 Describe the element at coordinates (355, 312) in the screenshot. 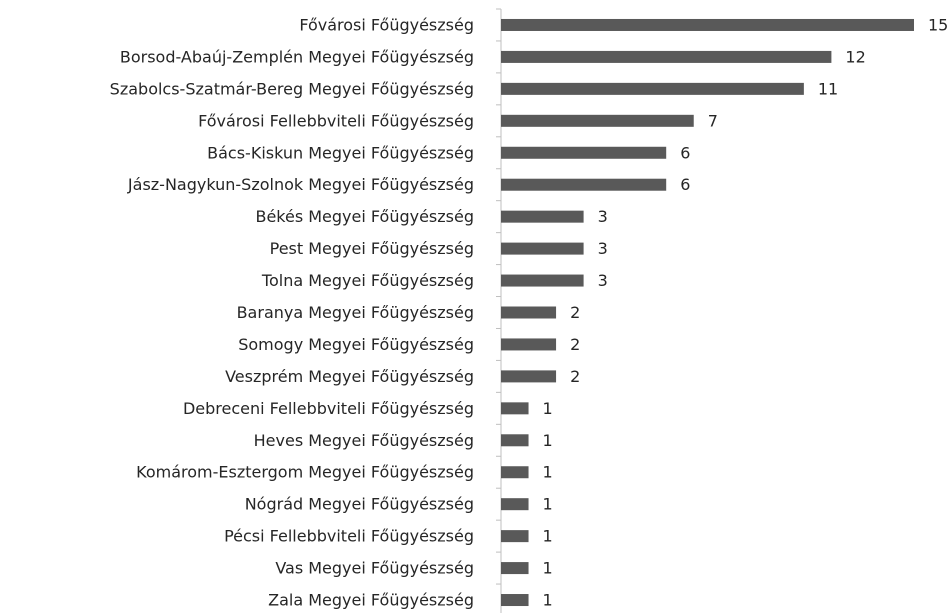

I see `category-label: Baranya Megyei Főügyészség` at that location.